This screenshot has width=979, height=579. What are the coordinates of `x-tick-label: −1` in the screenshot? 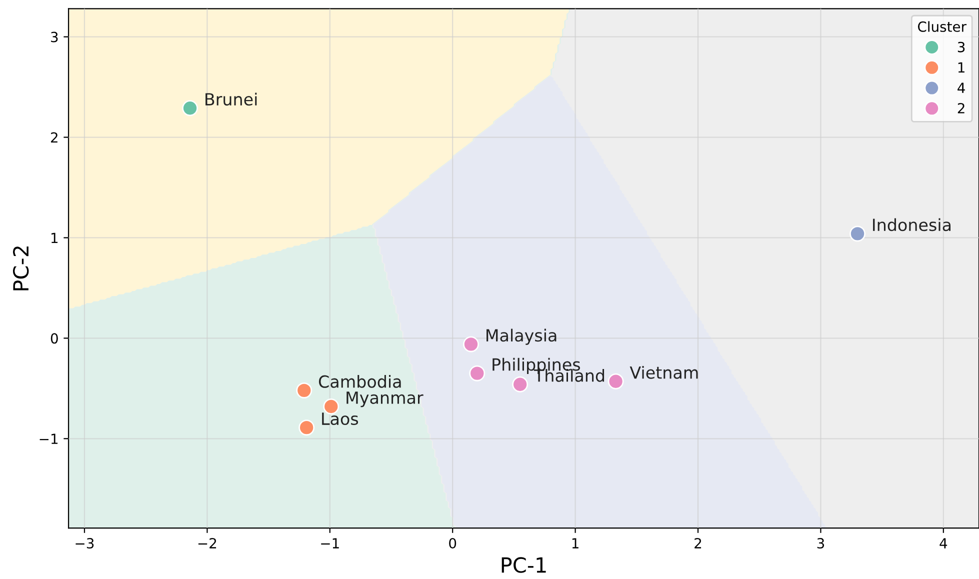 It's located at (330, 543).